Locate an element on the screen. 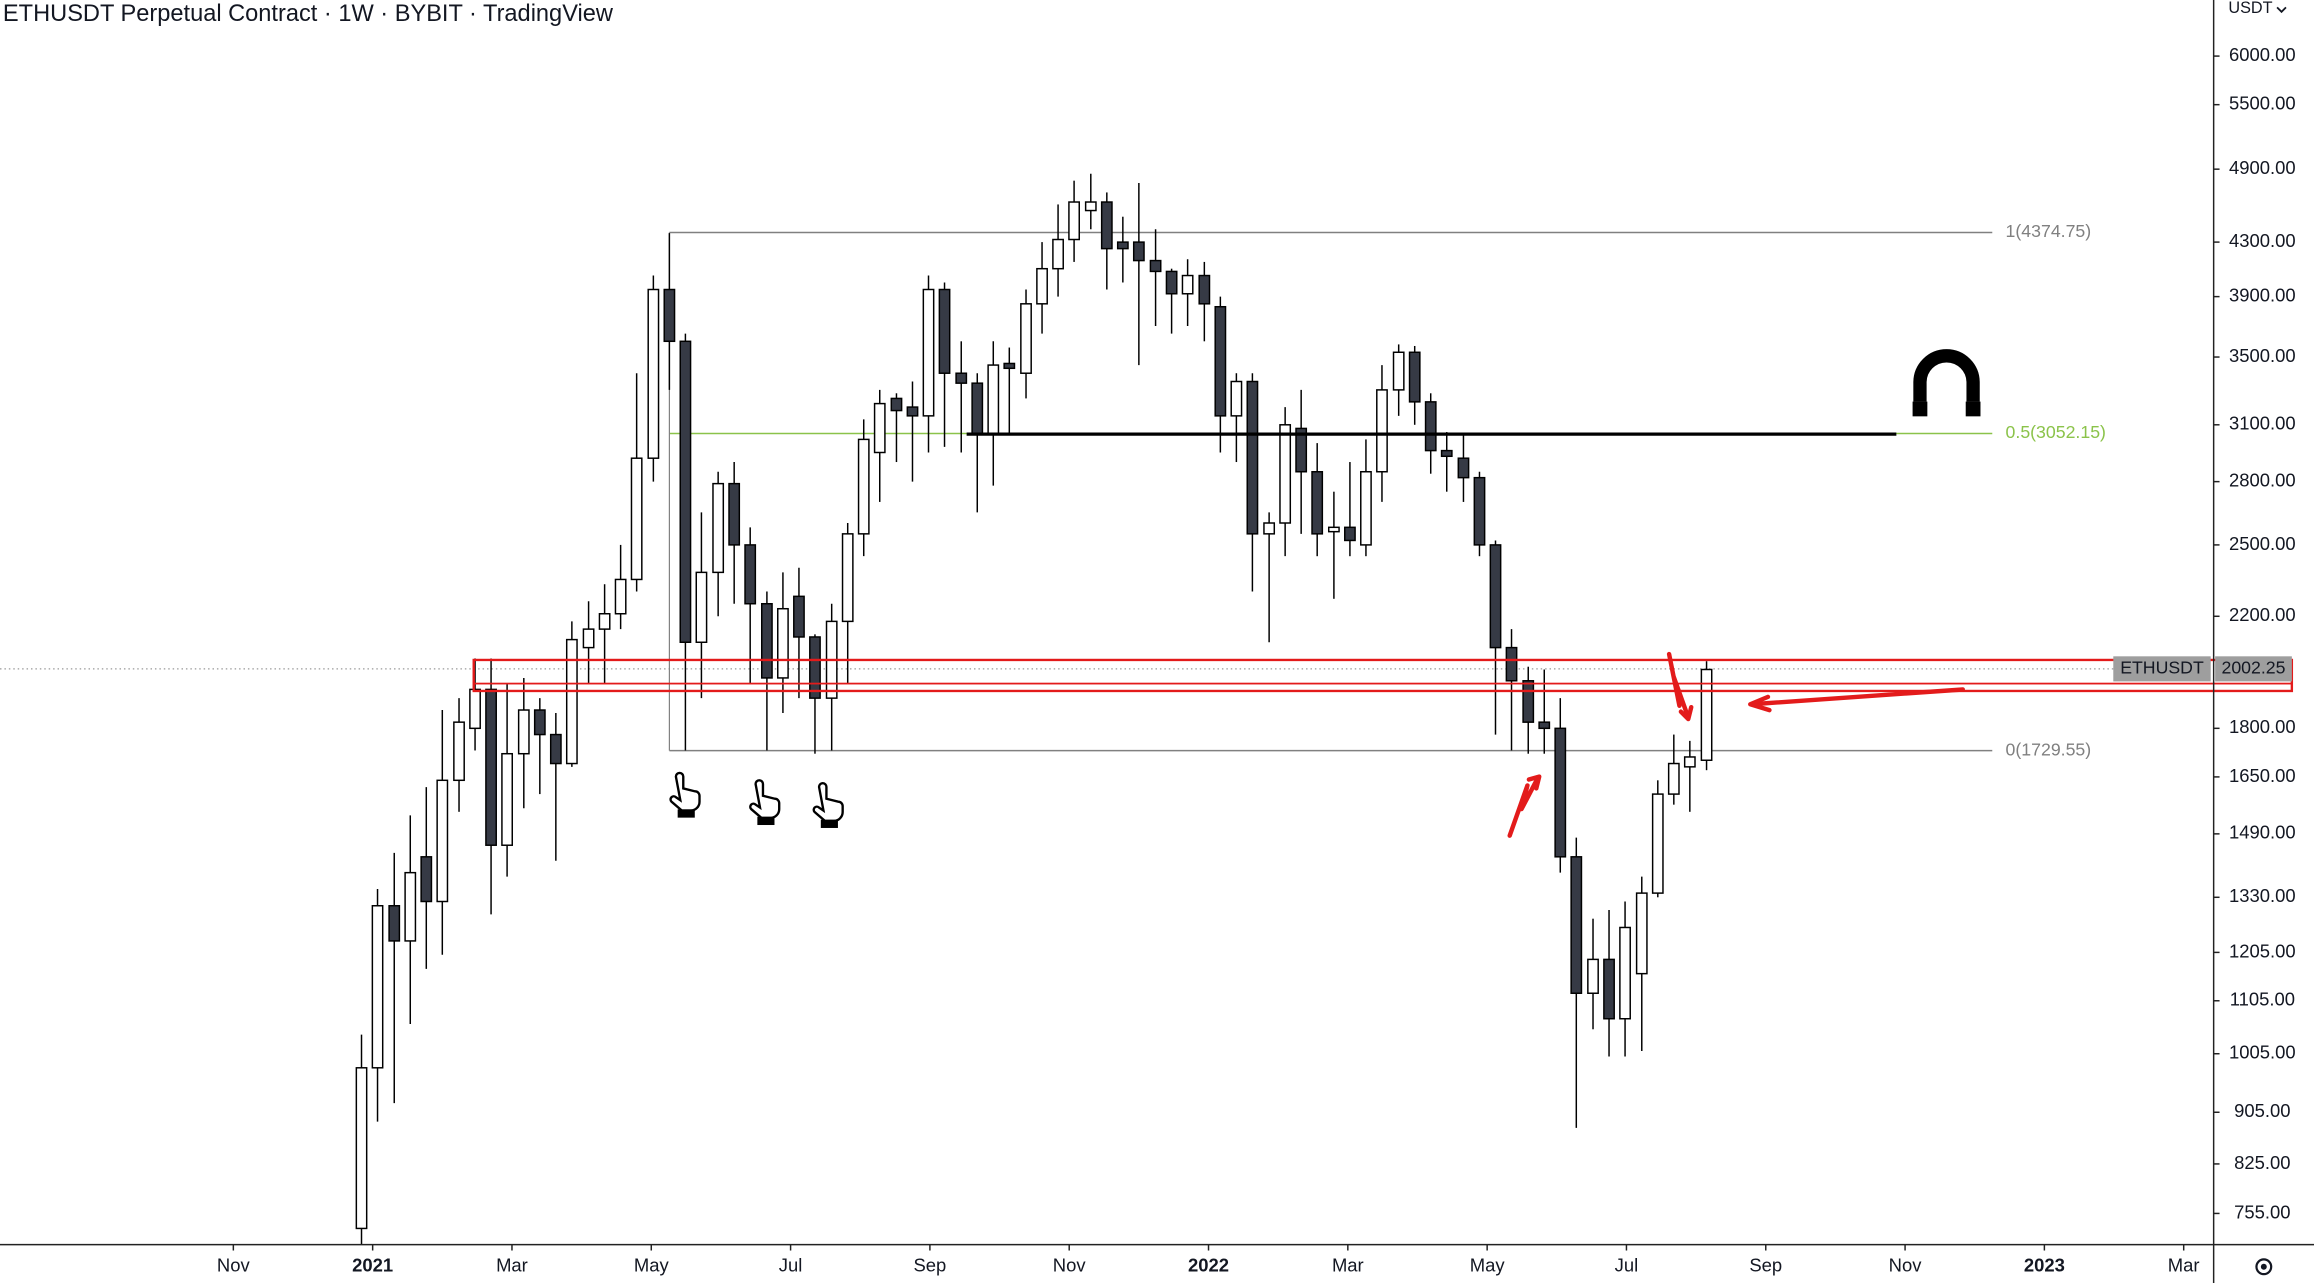 This screenshot has width=2314, height=1283. fib-level-label: 1(4374.75) is located at coordinates (2049, 231).